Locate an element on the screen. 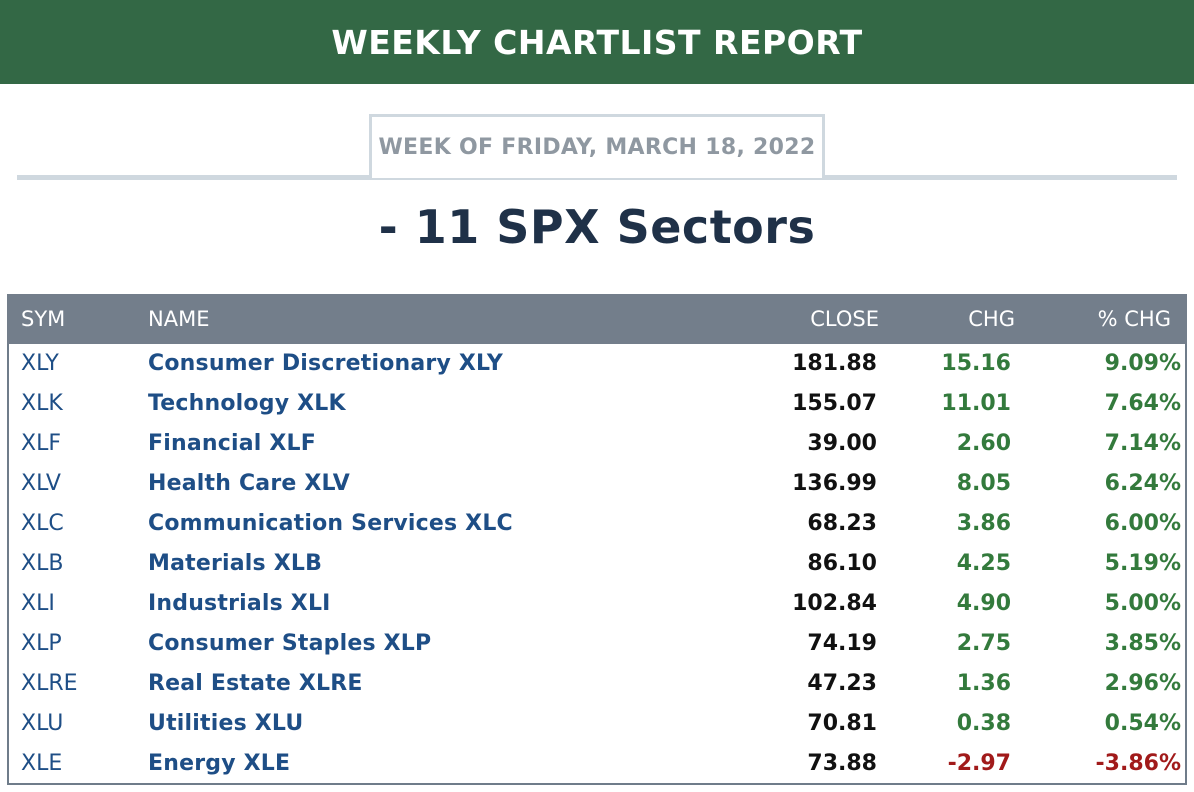  percent-change-value: 9.09% is located at coordinates (1142, 363).